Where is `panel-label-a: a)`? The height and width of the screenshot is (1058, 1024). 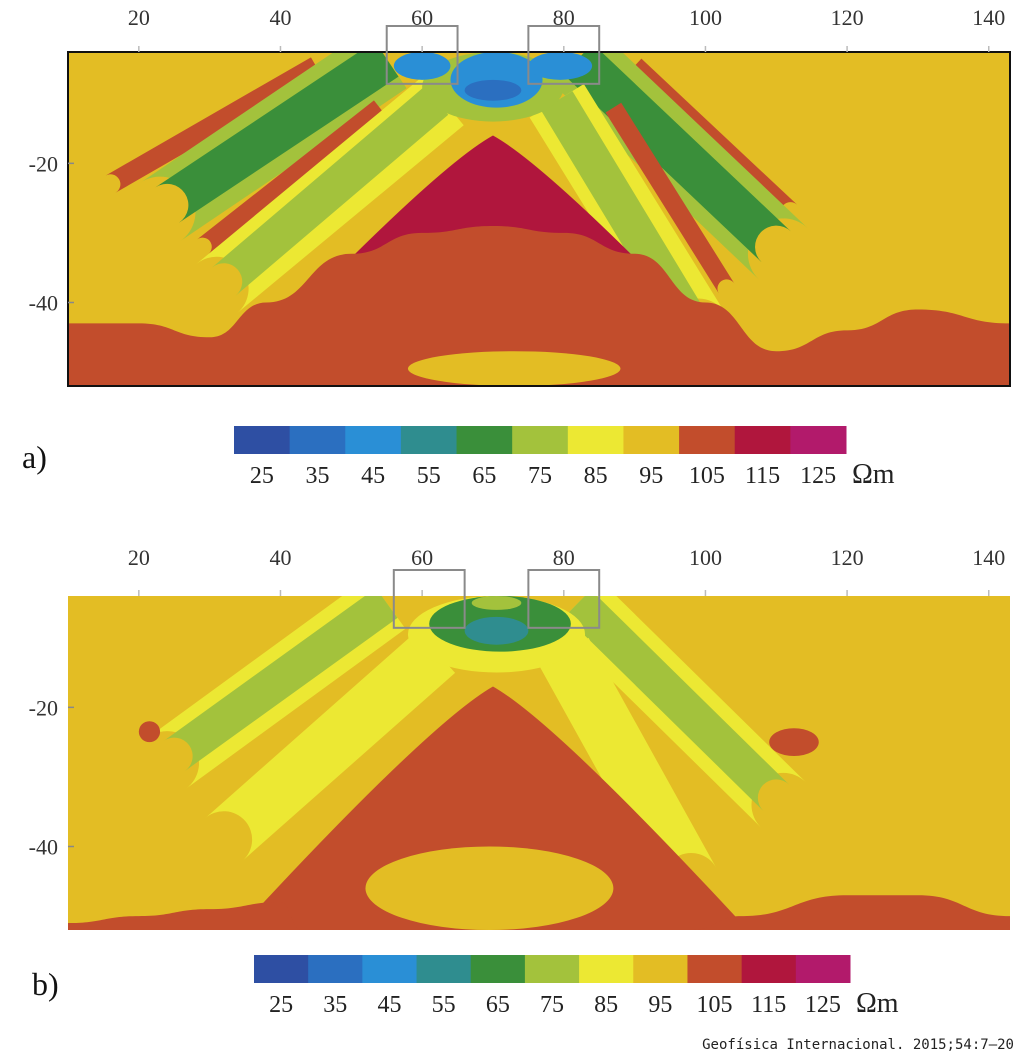 panel-label-a: a) is located at coordinates (34, 457).